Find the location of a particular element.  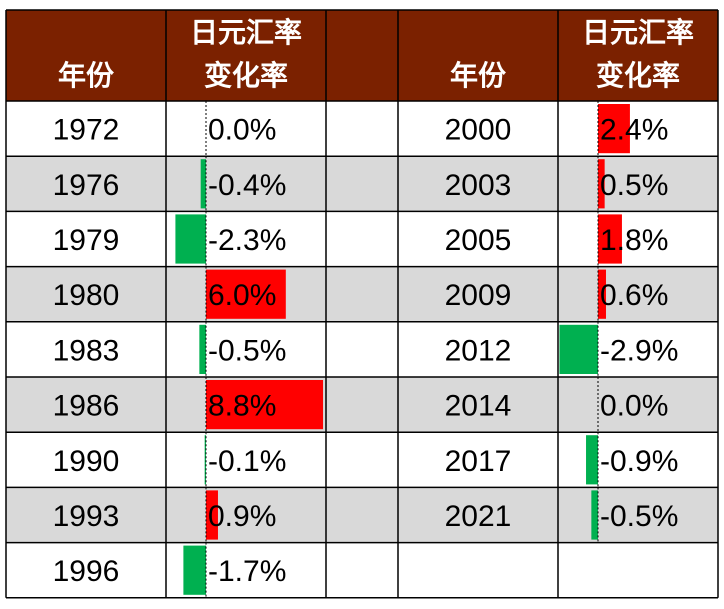

right-table-row: 2012 -2.9% is located at coordinates (561, 349).